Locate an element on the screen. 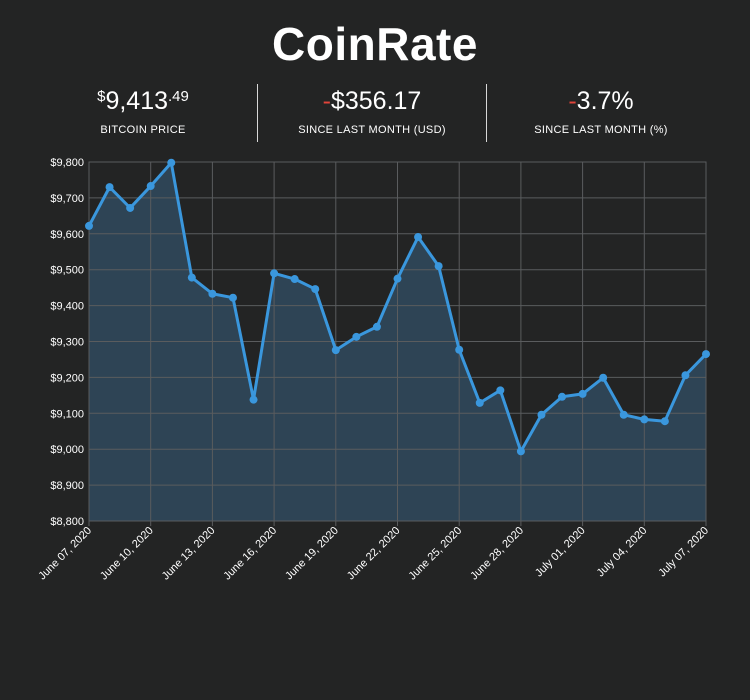  y-tick-label: $9,600 is located at coordinates (67, 235).